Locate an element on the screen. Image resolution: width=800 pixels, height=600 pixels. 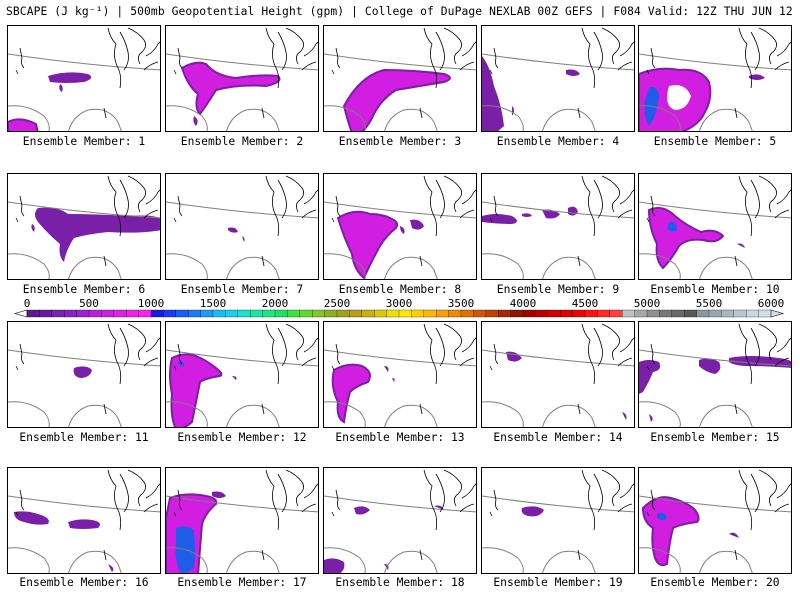
colorbar-tick-label: 3500 is located at coordinates (461, 303).